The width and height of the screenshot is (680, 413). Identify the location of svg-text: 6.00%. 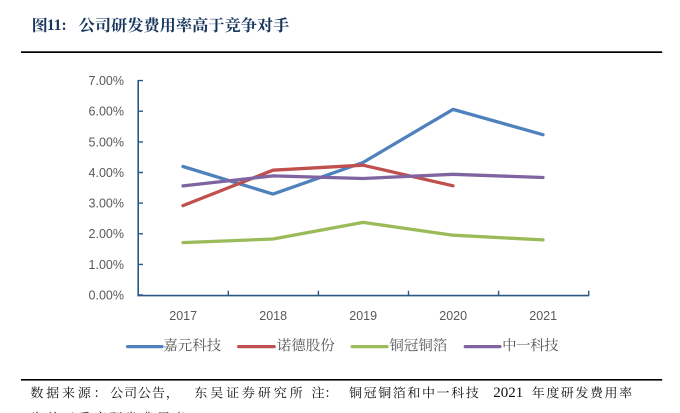
(106, 112).